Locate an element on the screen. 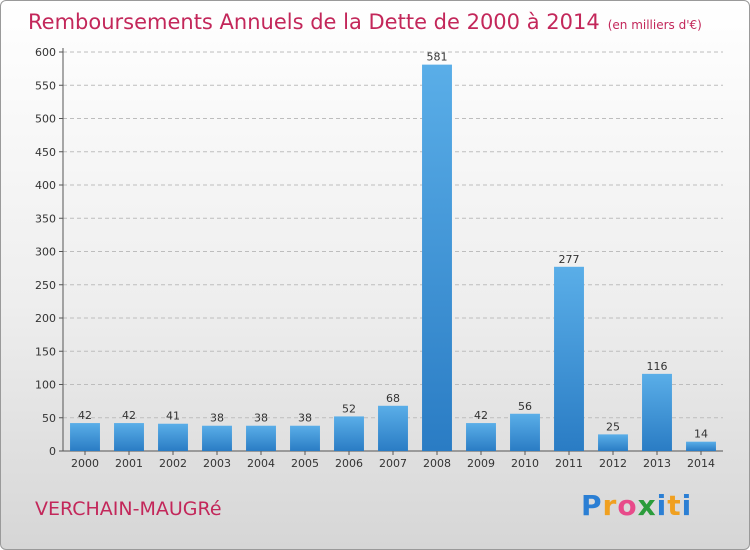 This screenshot has width=750, height=550. bar-2008 is located at coordinates (437, 257).